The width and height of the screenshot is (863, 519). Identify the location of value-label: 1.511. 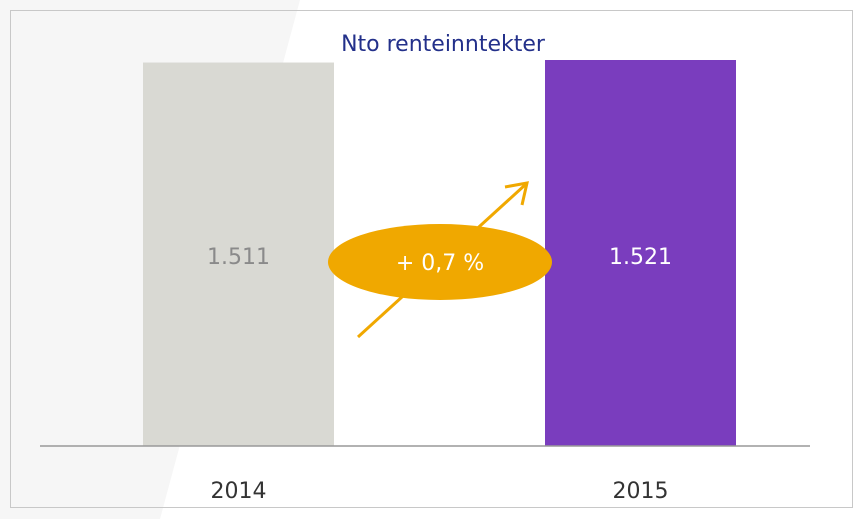
(238, 257).